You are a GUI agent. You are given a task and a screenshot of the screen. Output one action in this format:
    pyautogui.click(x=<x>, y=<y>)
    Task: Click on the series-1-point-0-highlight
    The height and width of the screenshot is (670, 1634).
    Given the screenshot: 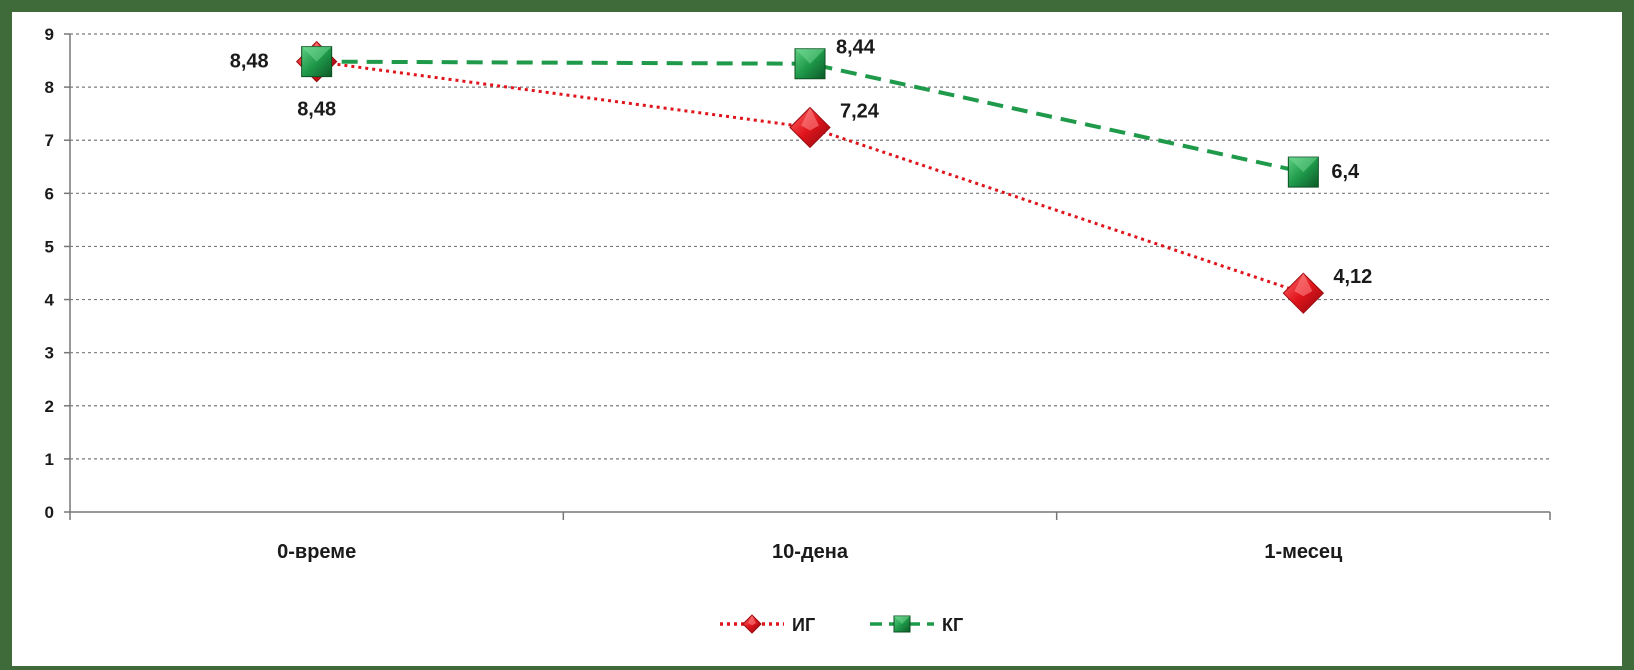 What is the action you would take?
    pyautogui.click(x=316, y=54)
    